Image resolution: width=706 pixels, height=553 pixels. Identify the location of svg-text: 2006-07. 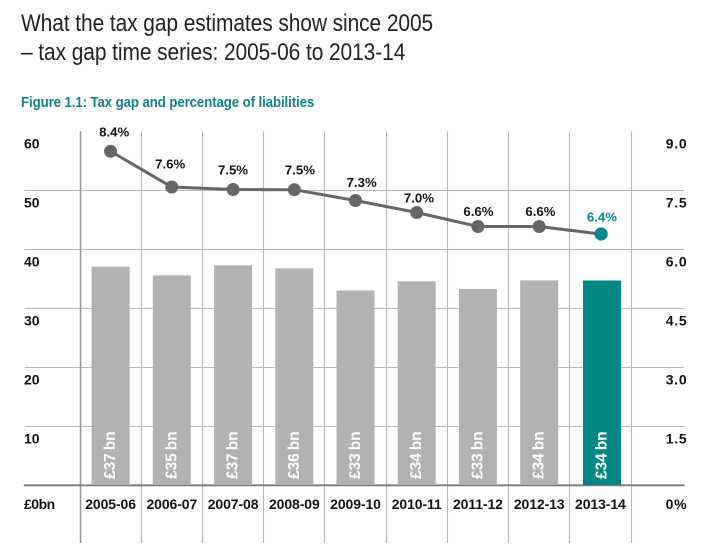
(171, 504).